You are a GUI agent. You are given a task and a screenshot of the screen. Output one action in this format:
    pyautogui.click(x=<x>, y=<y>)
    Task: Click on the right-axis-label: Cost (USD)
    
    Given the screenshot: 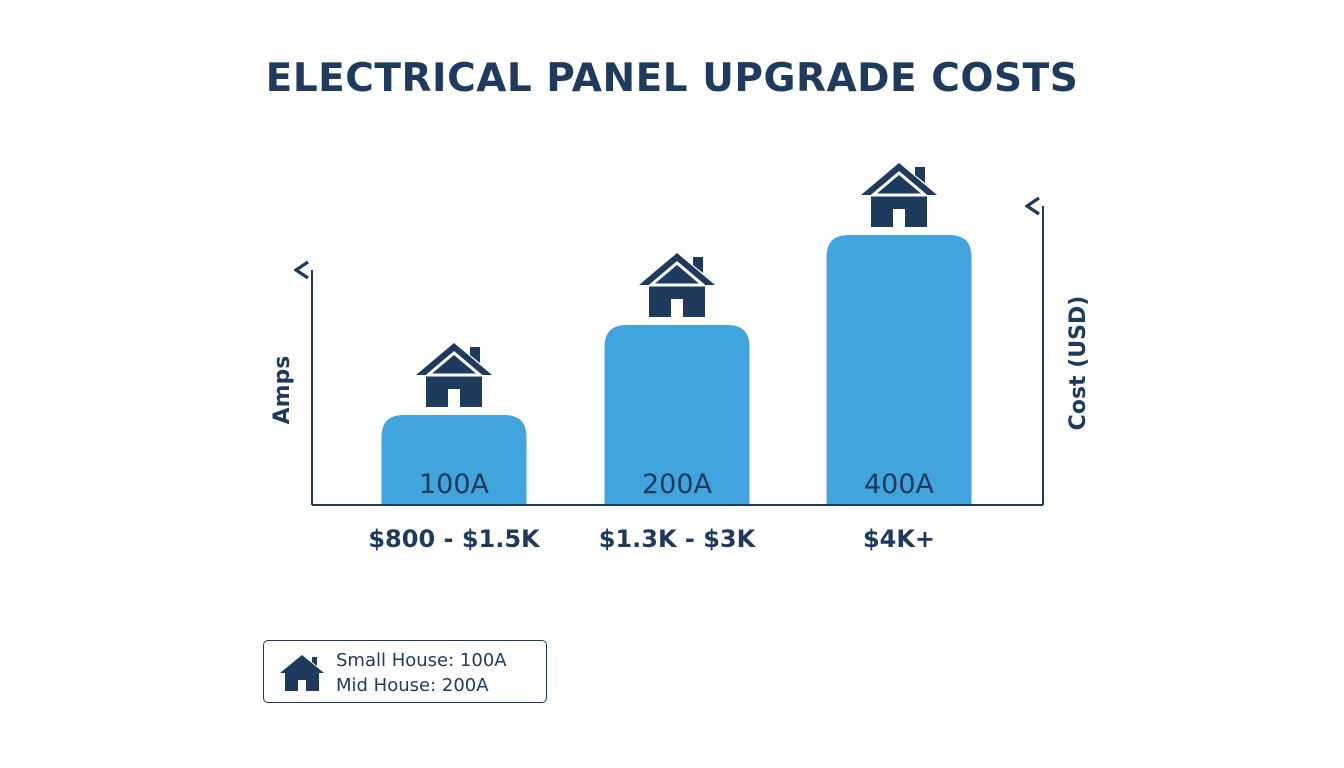 What is the action you would take?
    pyautogui.click(x=1078, y=363)
    